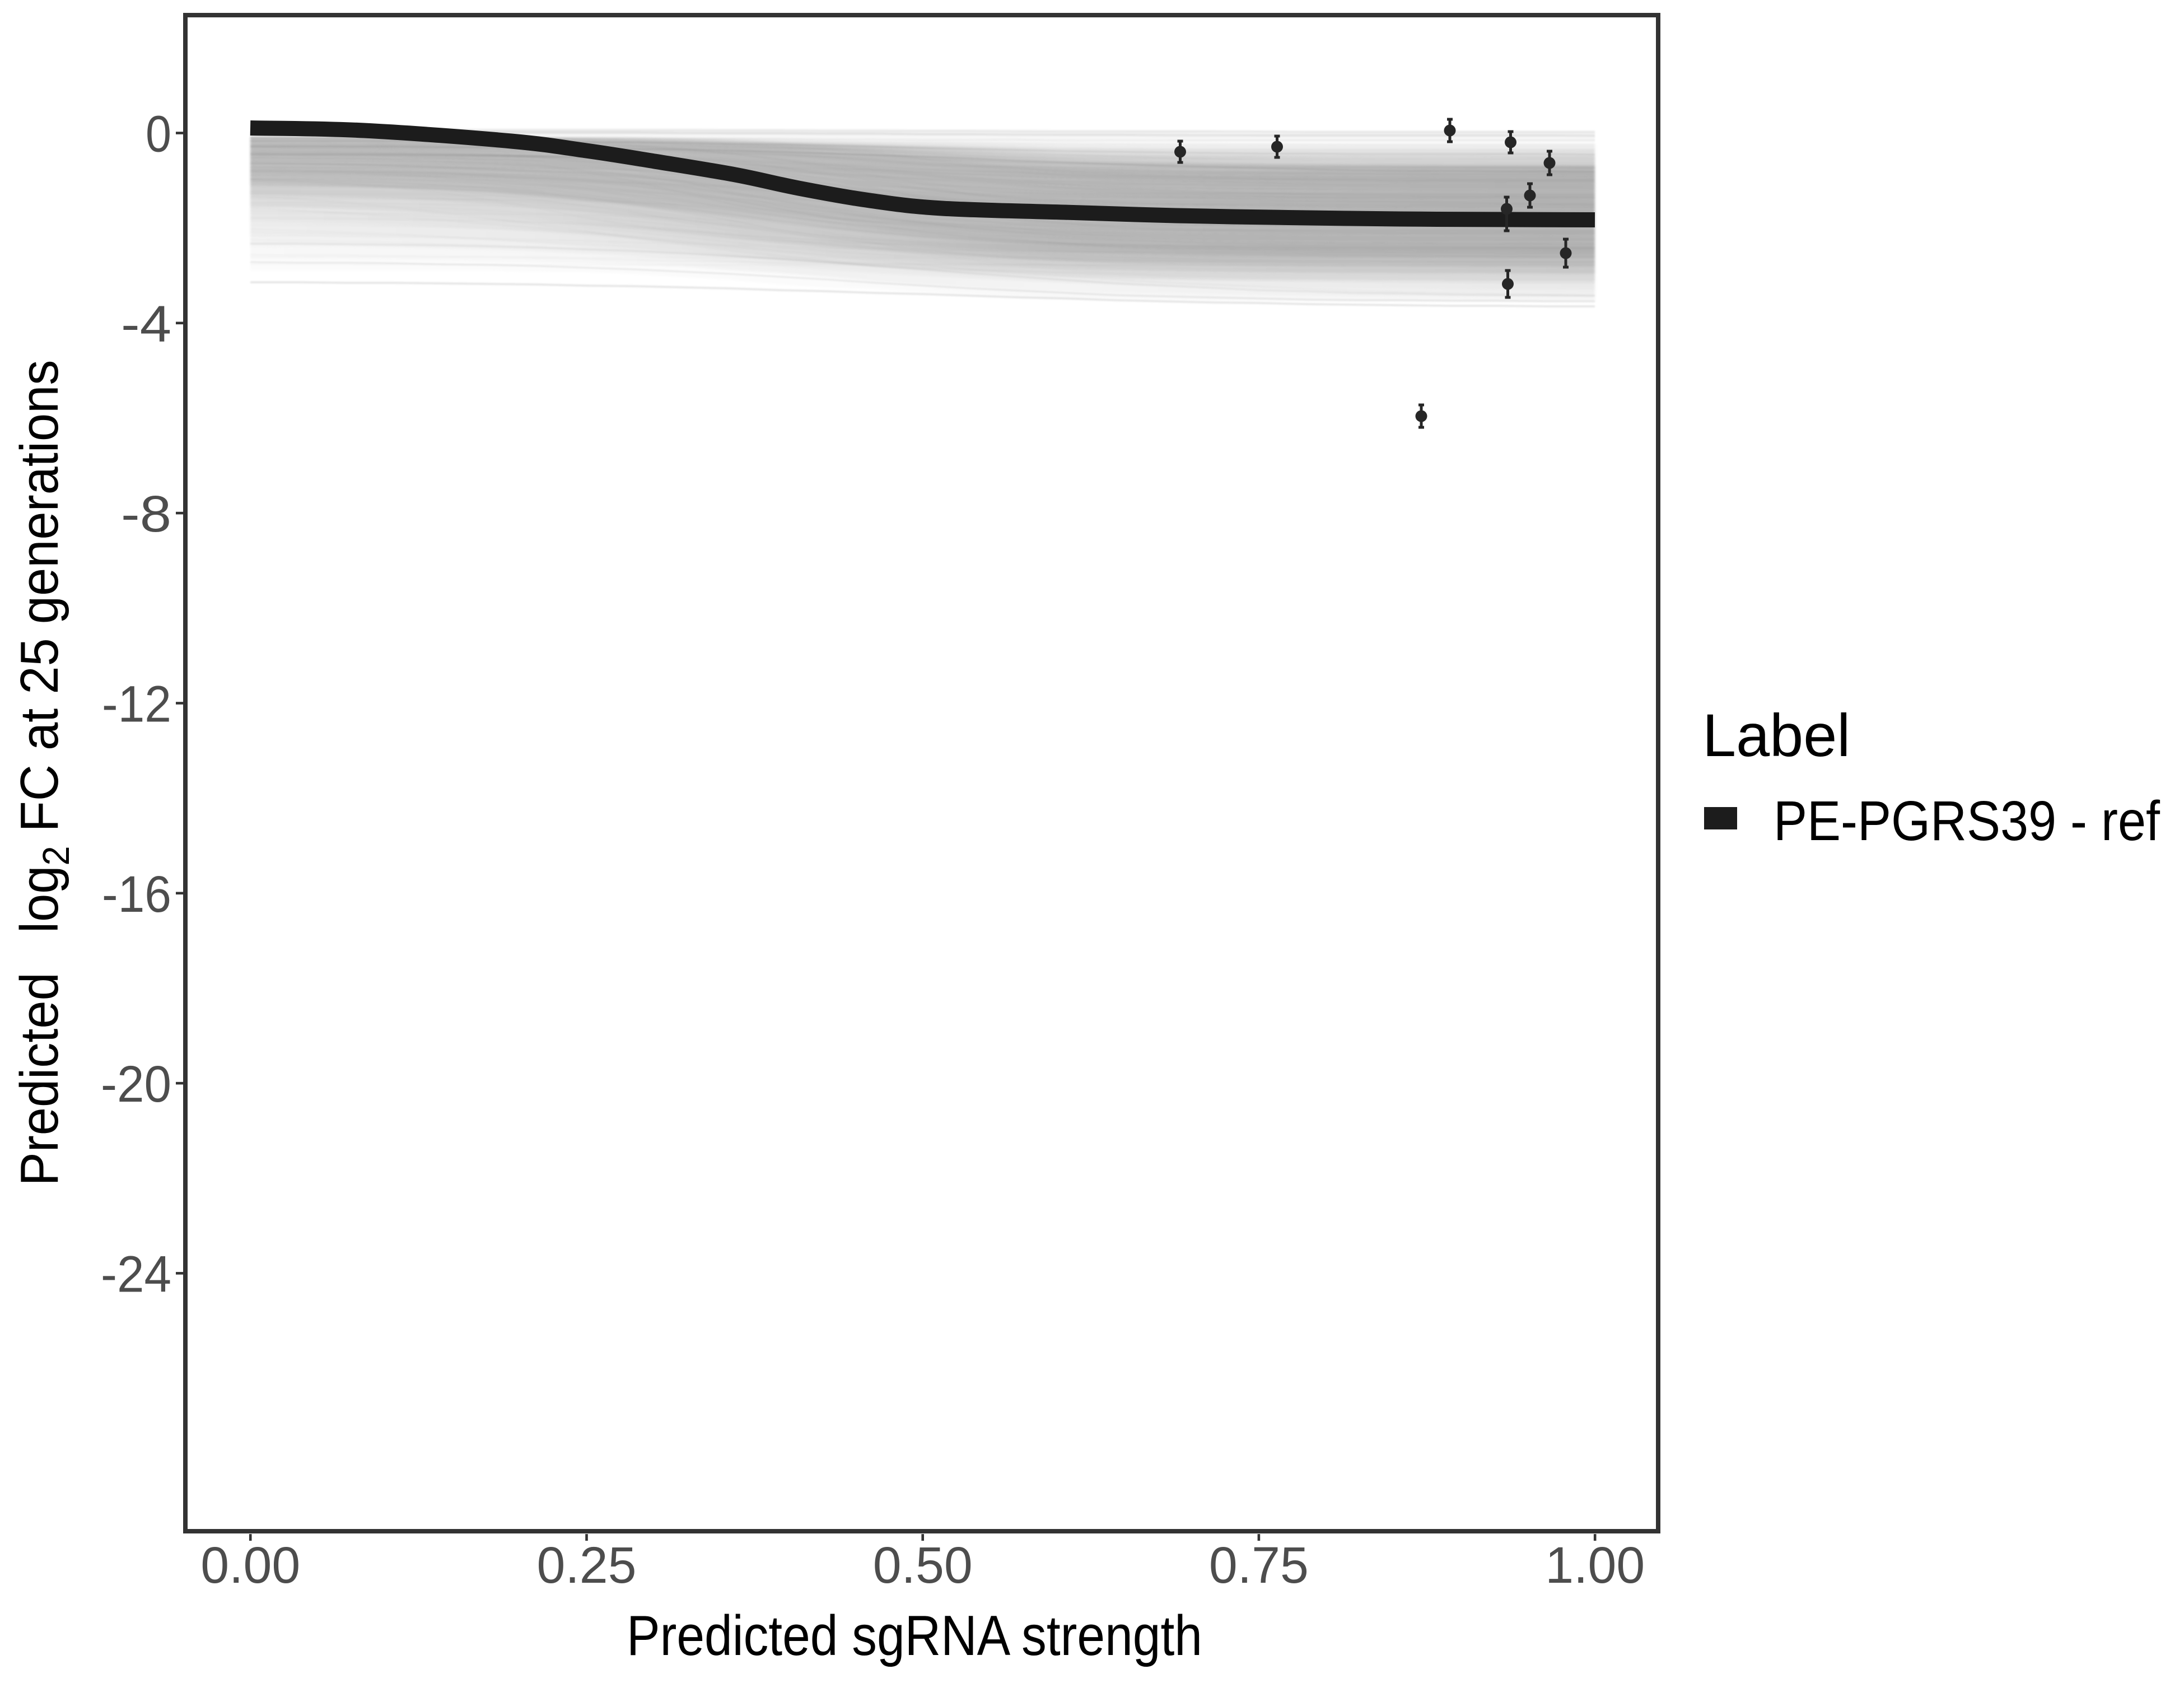  What do you see at coordinates (146, 325) in the screenshot?
I see `svg-text: -4` at bounding box center [146, 325].